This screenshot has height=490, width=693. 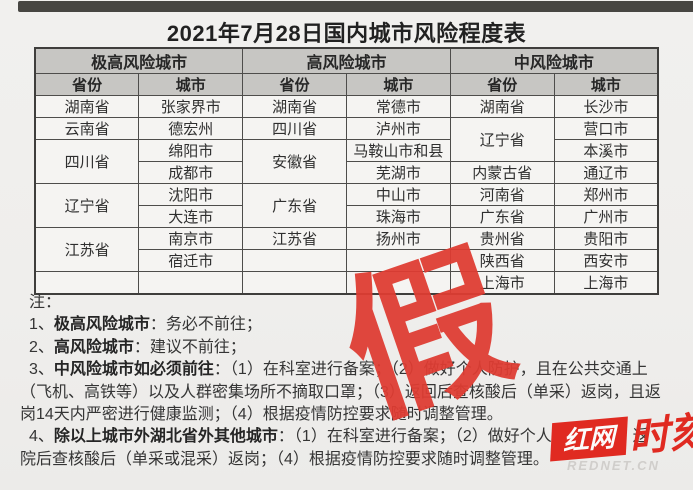 I want to click on note-bold-text: 高风险城市, so click(x=93, y=347).